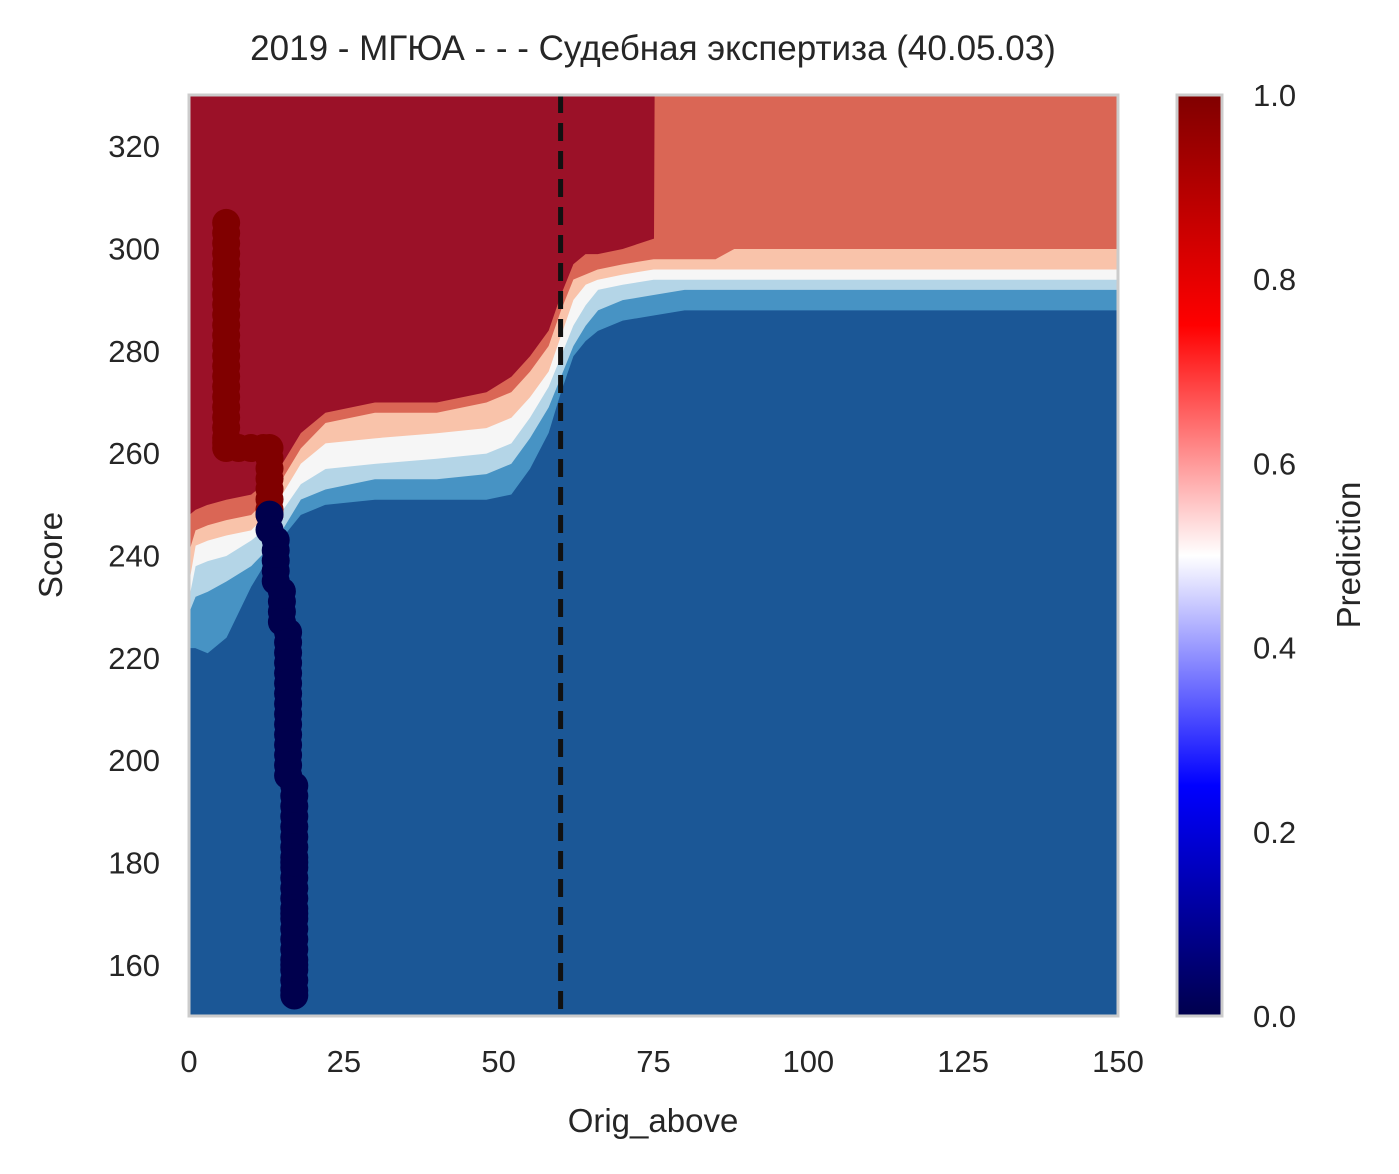  What do you see at coordinates (1274, 95) in the screenshot?
I see `colorbar-tick-label: 1.0` at bounding box center [1274, 95].